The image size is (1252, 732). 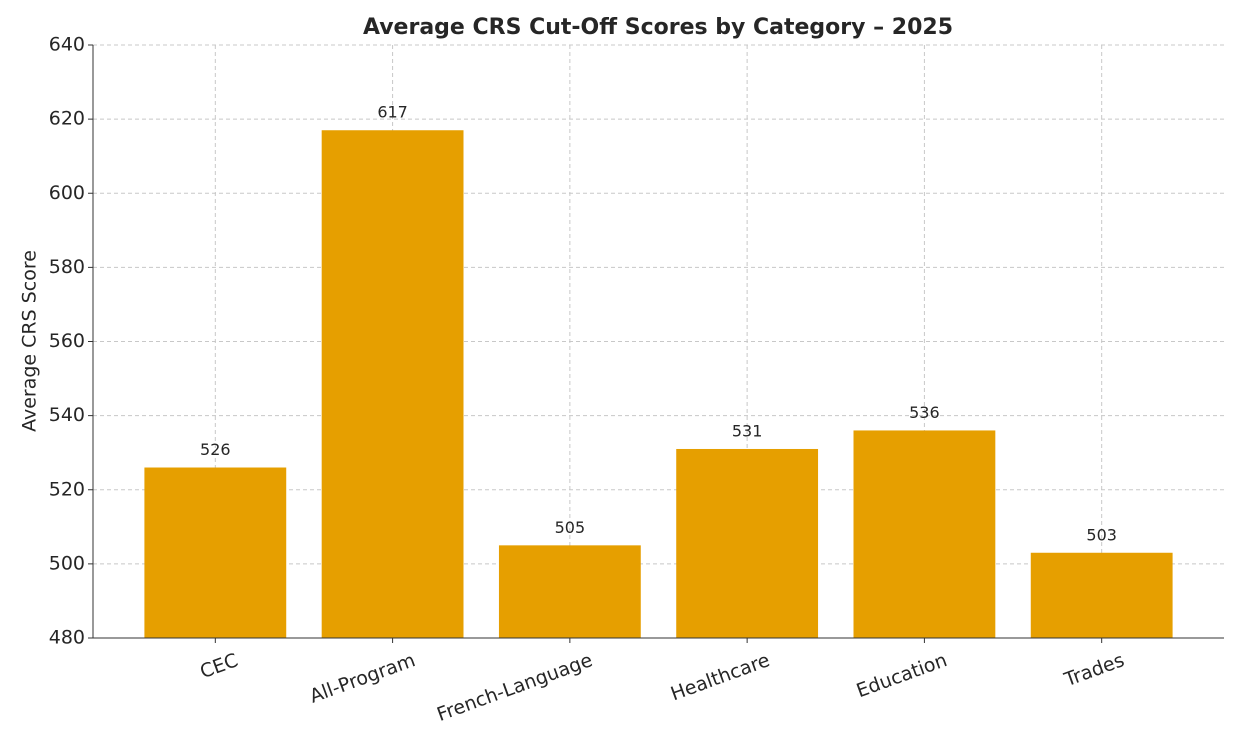 What do you see at coordinates (67, 489) in the screenshot?
I see `y-tick-label: 520` at bounding box center [67, 489].